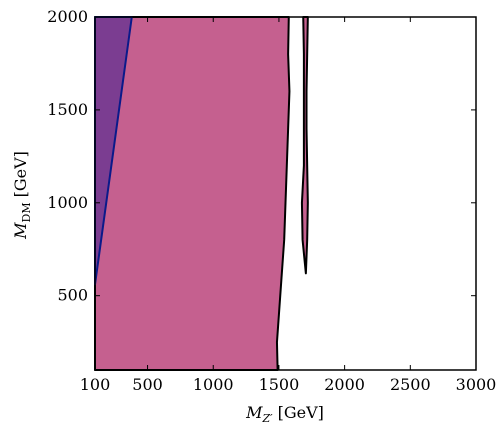 The width and height of the screenshot is (497, 430). Describe the element at coordinates (284, 414) in the screenshot. I see `x-axis-title: MZ′ [GeV]` at that location.